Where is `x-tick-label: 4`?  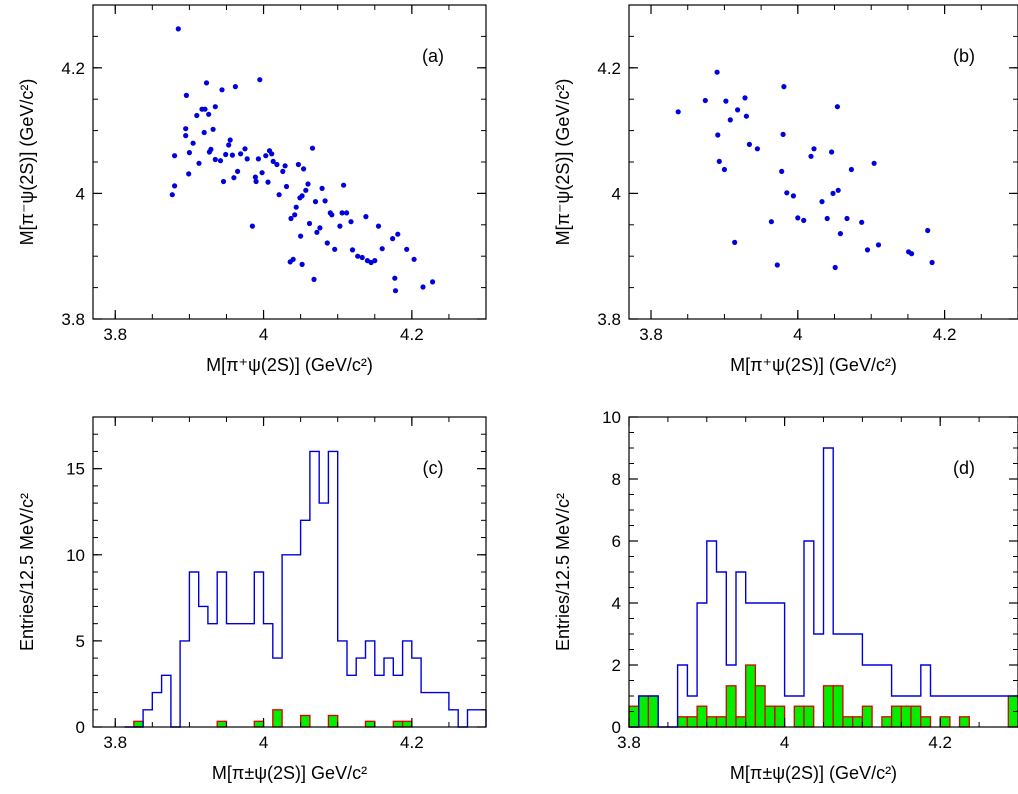
x-tick-label: 4 is located at coordinates (263, 742).